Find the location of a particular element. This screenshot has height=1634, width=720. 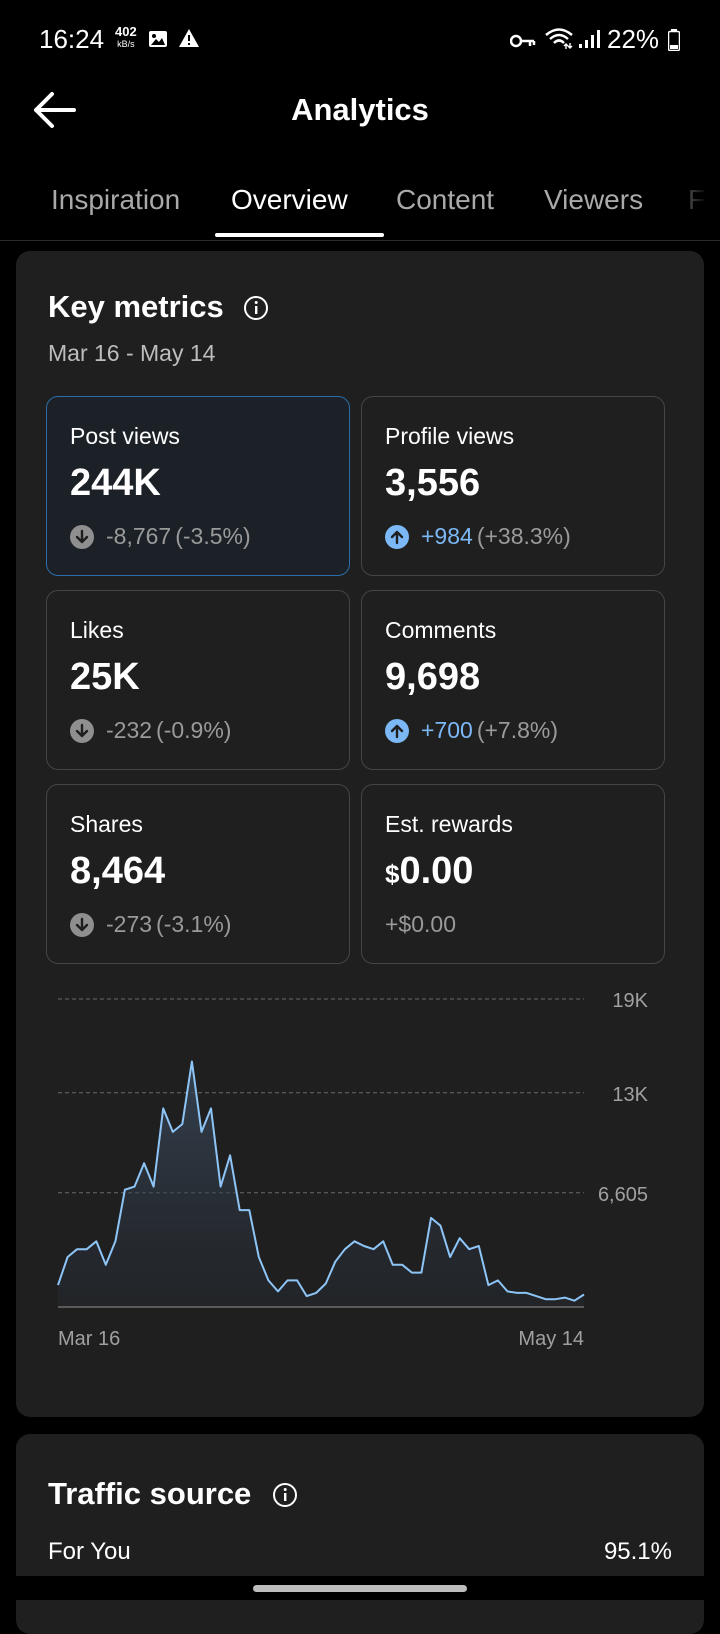

metric-percent: (+38.3%) is located at coordinates (523, 536).